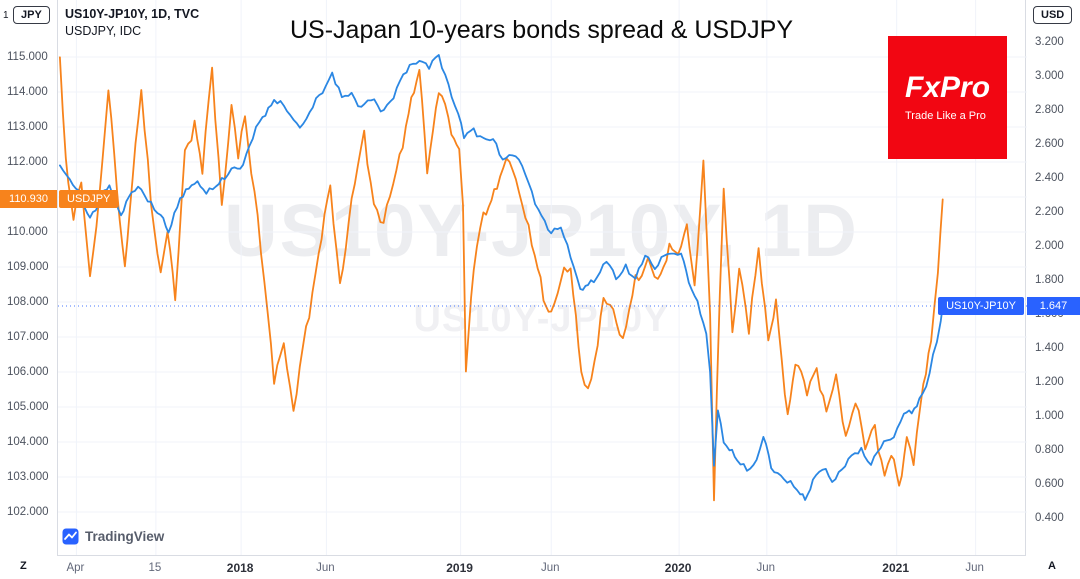 The width and height of the screenshot is (1080, 579). Describe the element at coordinates (28, 407) in the screenshot. I see `left-axis-tick: 105.000` at that location.